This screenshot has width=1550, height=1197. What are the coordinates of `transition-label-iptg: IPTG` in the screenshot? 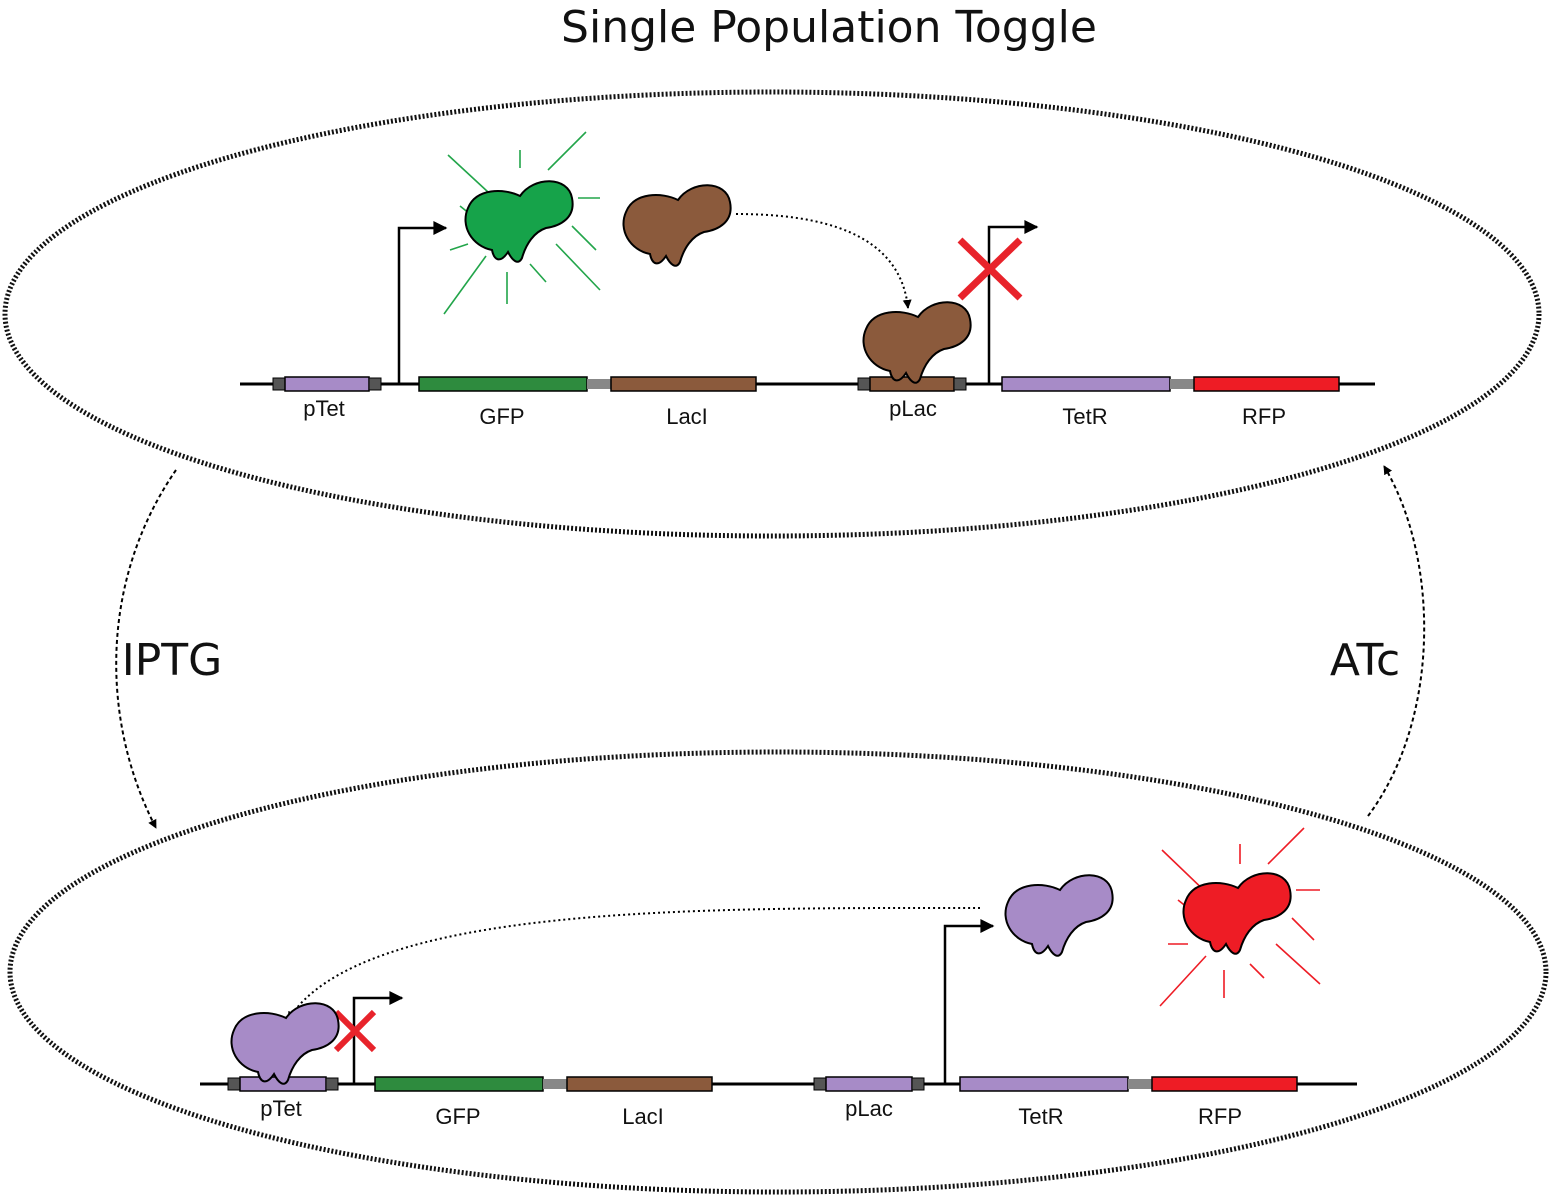 It's located at (172, 660).